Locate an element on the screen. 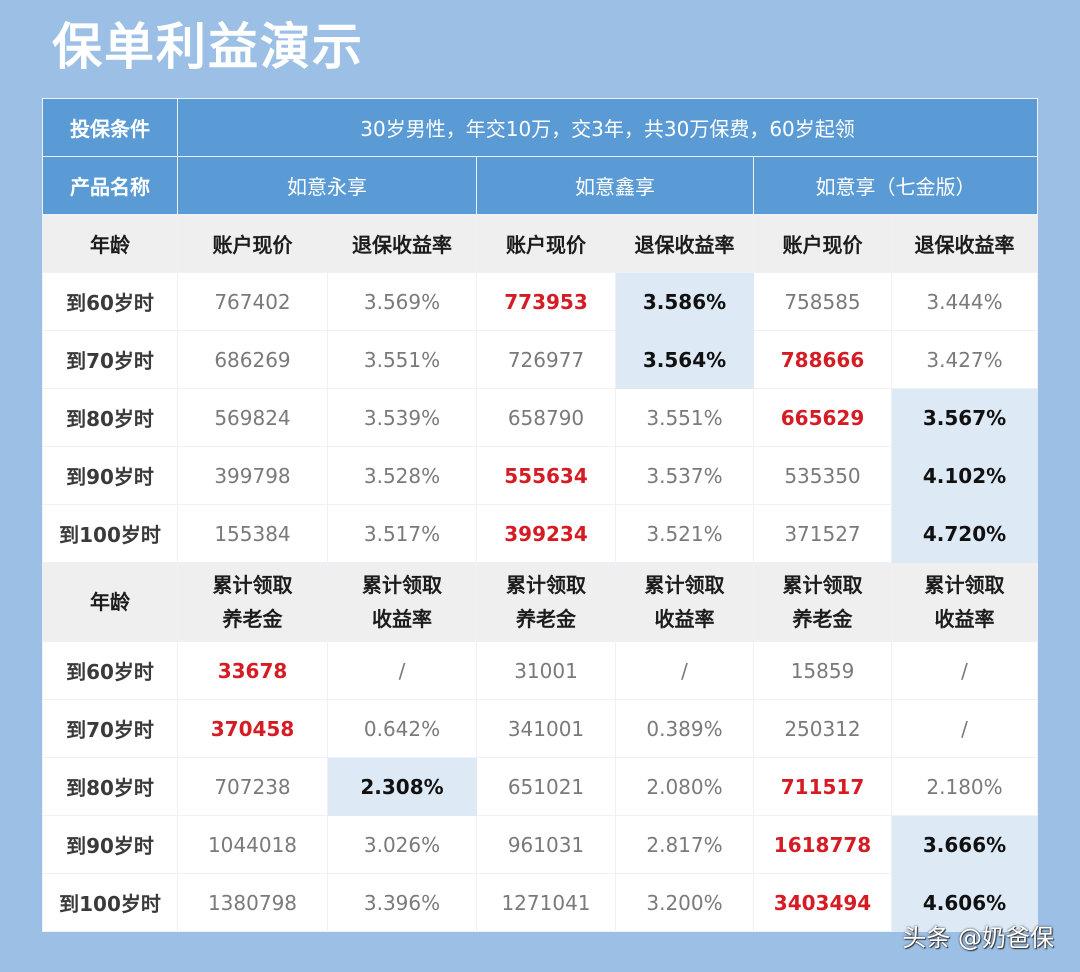 Image resolution: width=1080 pixels, height=972 pixels. value-cell: 3.026% is located at coordinates (402, 844).